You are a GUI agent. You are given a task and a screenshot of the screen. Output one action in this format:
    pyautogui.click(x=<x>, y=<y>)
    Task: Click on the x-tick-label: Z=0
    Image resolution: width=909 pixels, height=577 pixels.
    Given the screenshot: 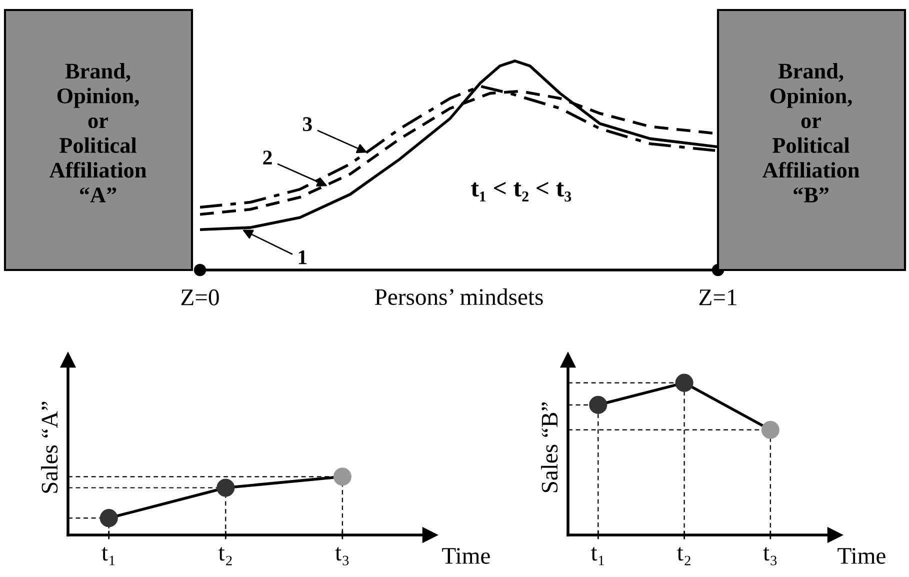 What is the action you would take?
    pyautogui.click(x=200, y=297)
    